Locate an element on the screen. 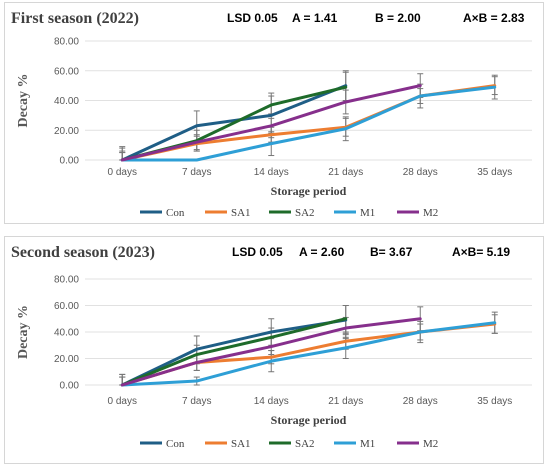 The width and height of the screenshot is (550, 466). chart-title: Second season (2023) is located at coordinates (83, 252).